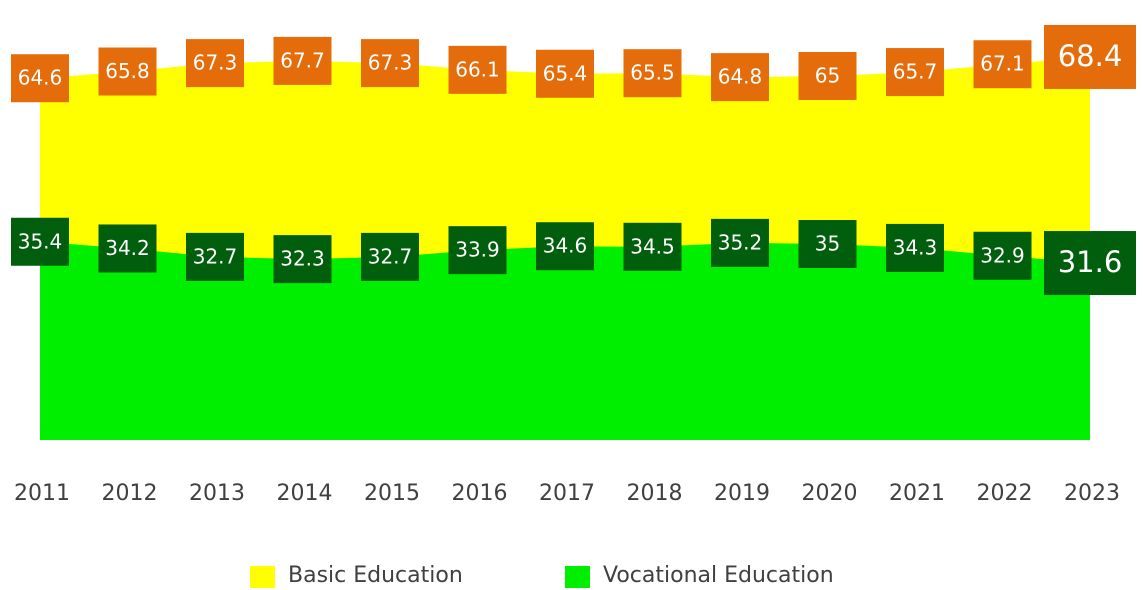 The width and height of the screenshot is (1143, 590). I want to click on data-label: 65.7, so click(915, 72).